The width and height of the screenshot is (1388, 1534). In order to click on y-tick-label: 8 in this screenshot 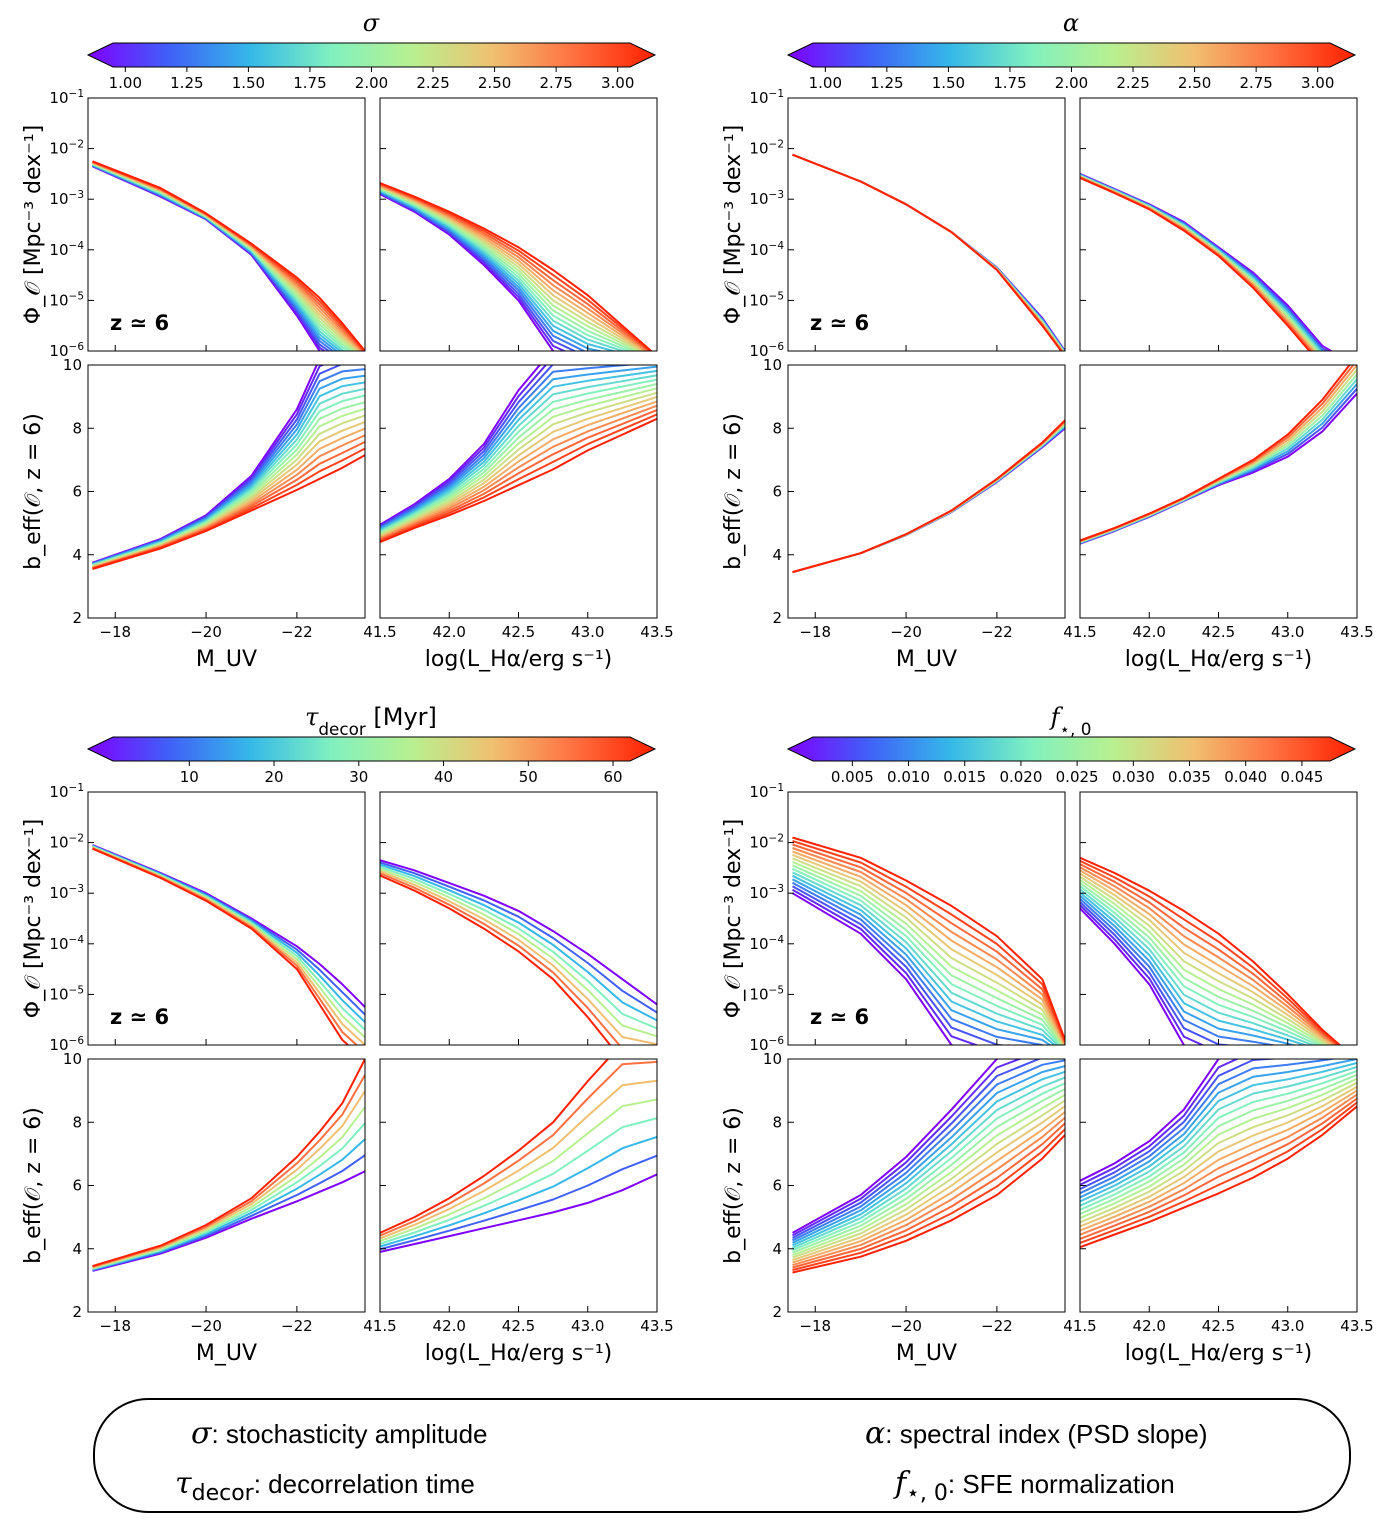, I will do `click(77, 1122)`.